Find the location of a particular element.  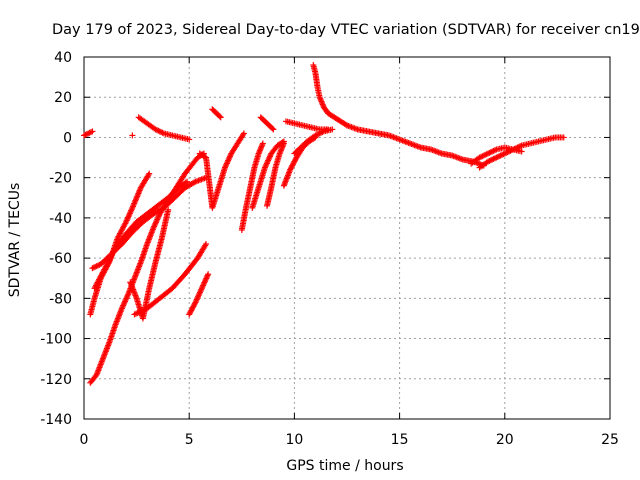

y-tick-label: -120 is located at coordinates (56, 380).